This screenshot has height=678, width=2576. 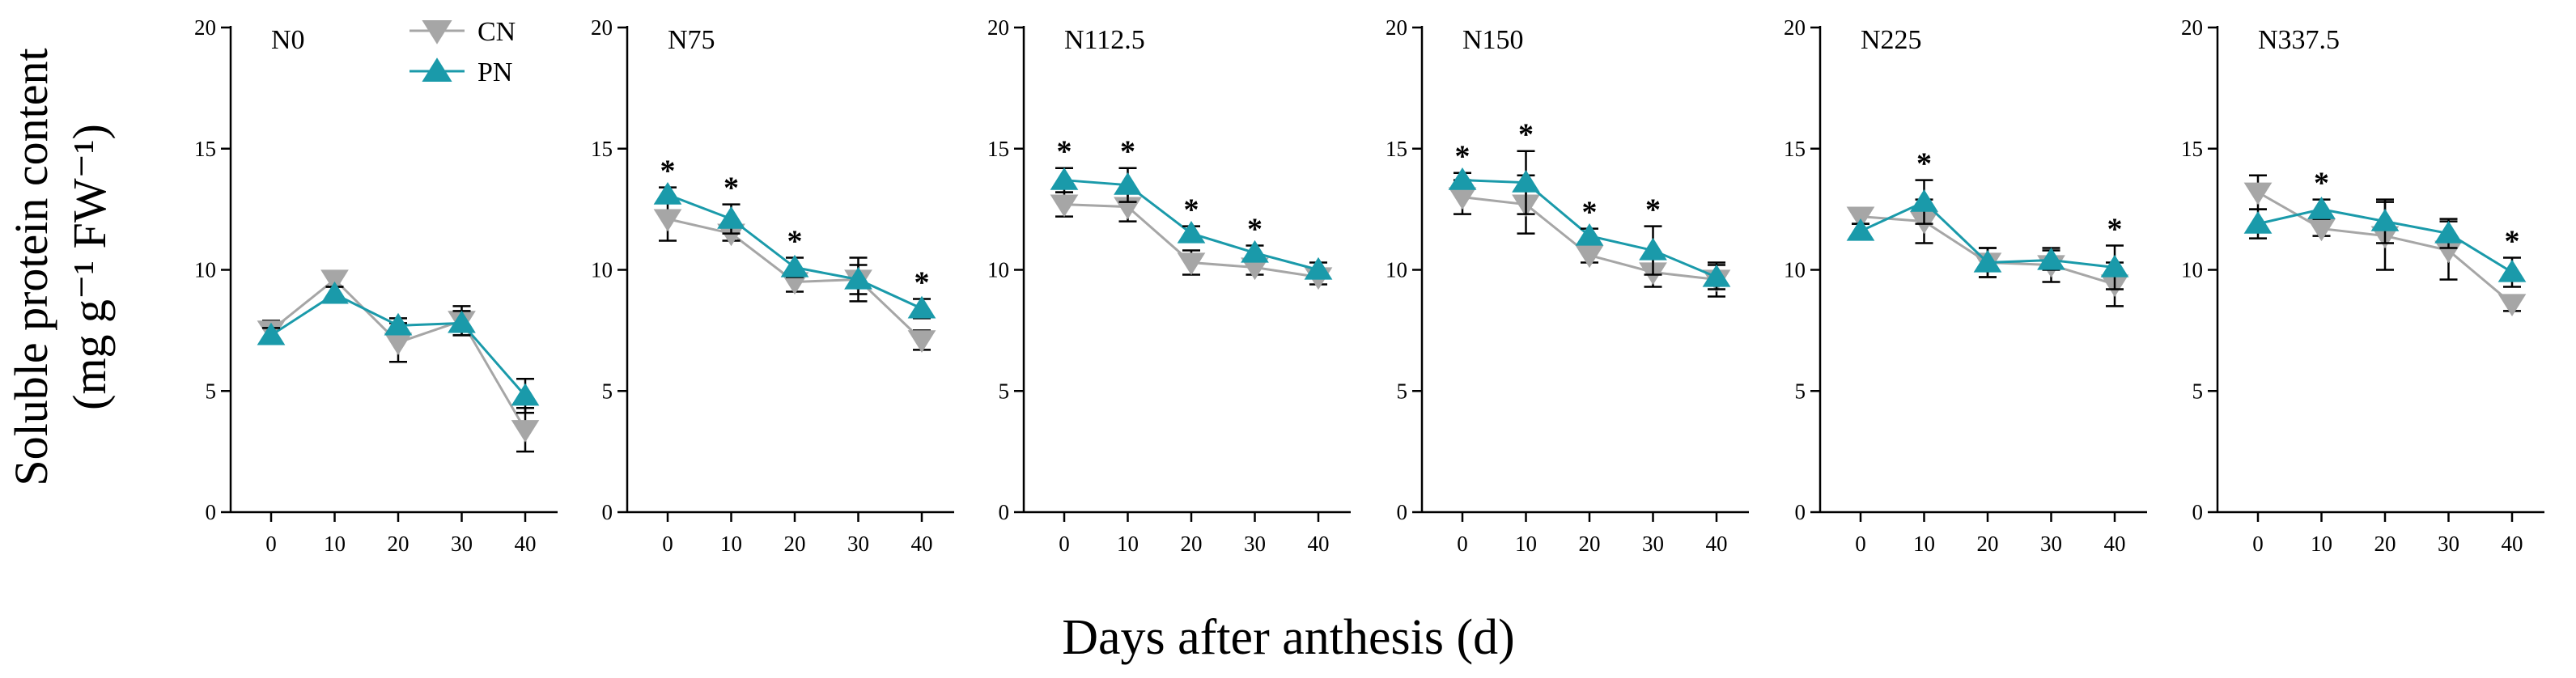 I want to click on legend-label: CN, so click(x=496, y=32).